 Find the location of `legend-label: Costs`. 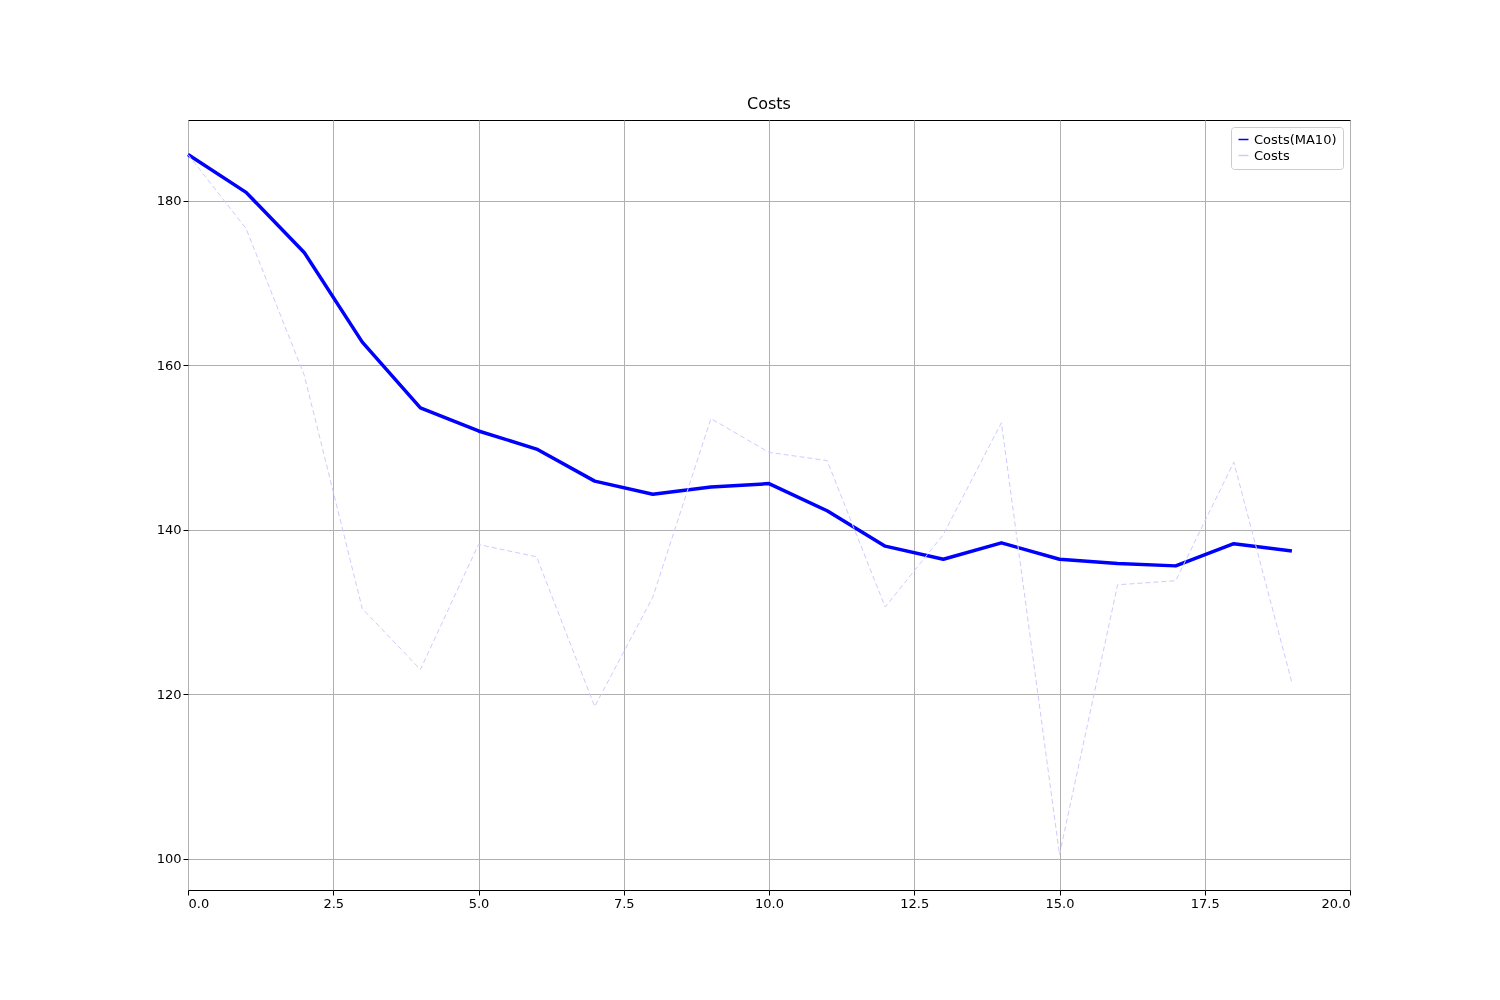

legend-label: Costs is located at coordinates (1272, 155).